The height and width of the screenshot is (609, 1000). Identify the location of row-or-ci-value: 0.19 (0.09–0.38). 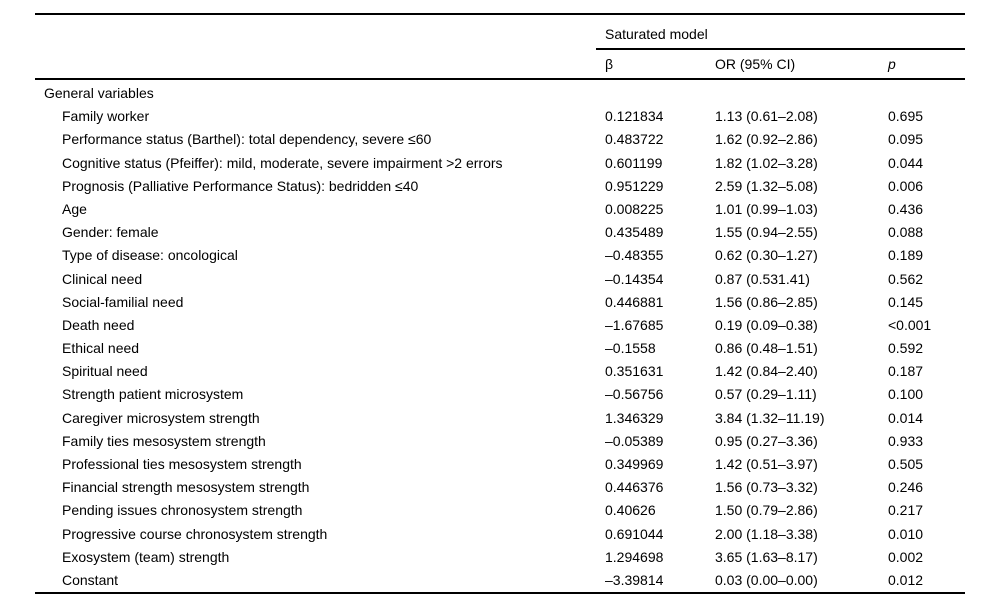
(766, 324).